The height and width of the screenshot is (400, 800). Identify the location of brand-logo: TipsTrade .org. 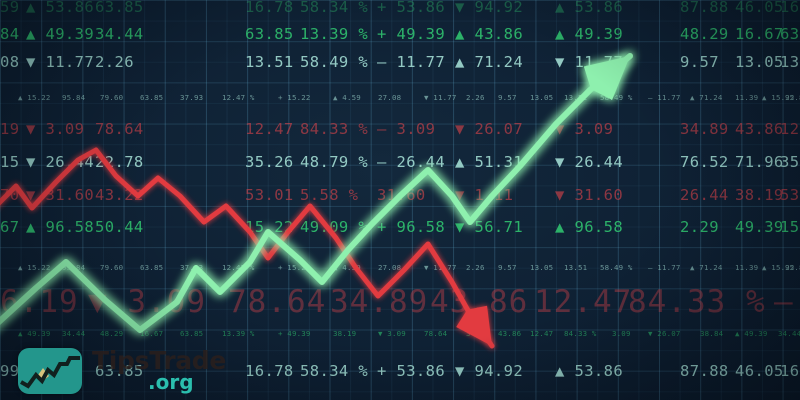
(129, 370).